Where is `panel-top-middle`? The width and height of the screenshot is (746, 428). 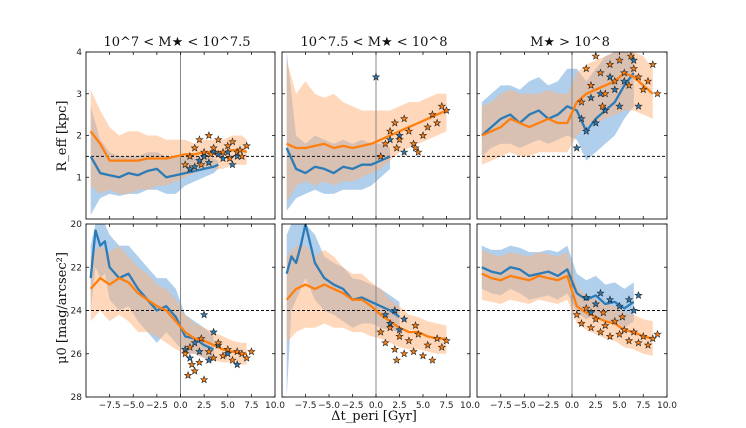 panel-top-middle is located at coordinates (376, 135).